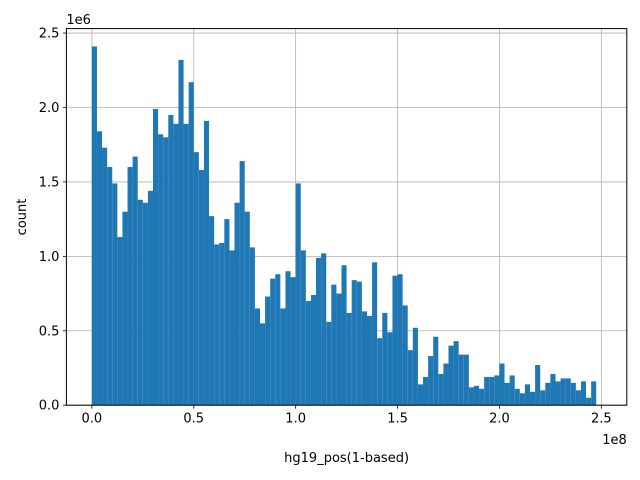  What do you see at coordinates (92, 419) in the screenshot?
I see `x-tick-label: 0.0` at bounding box center [92, 419].